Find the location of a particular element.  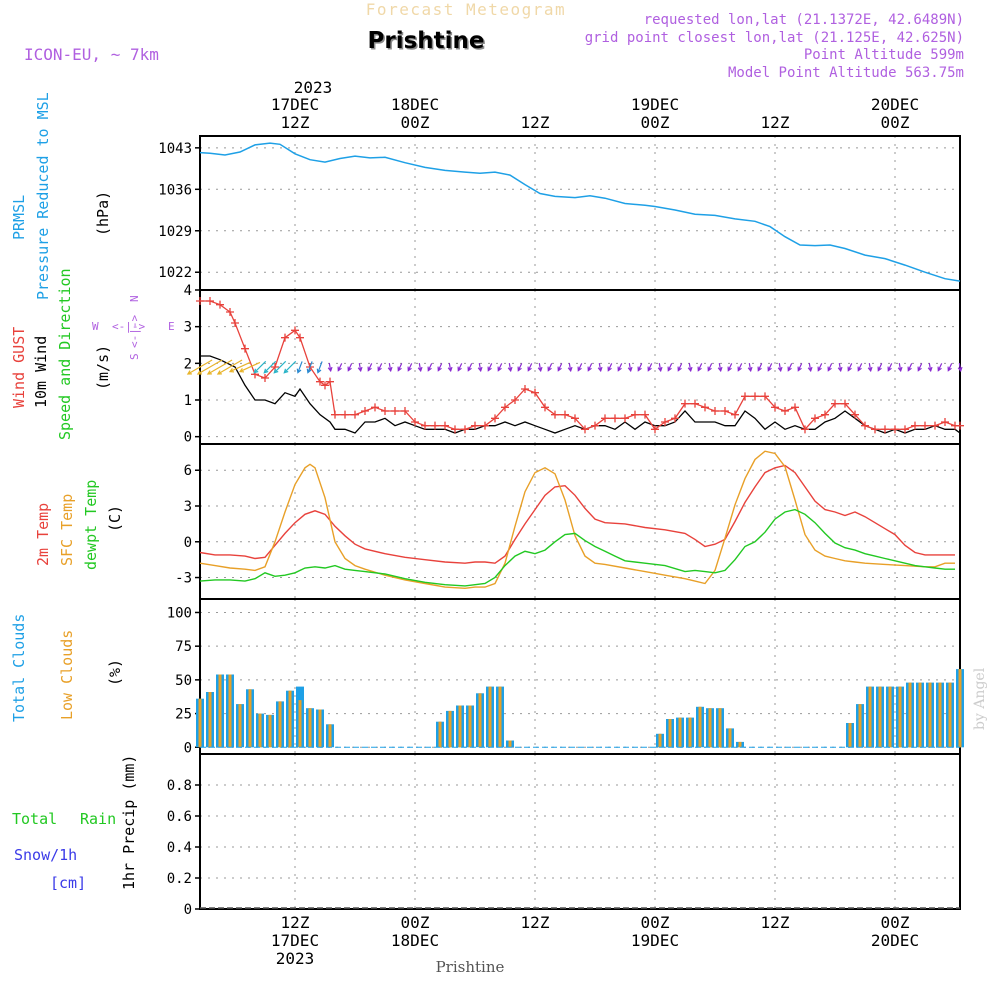

label-rain: Rain is located at coordinates (98, 819).